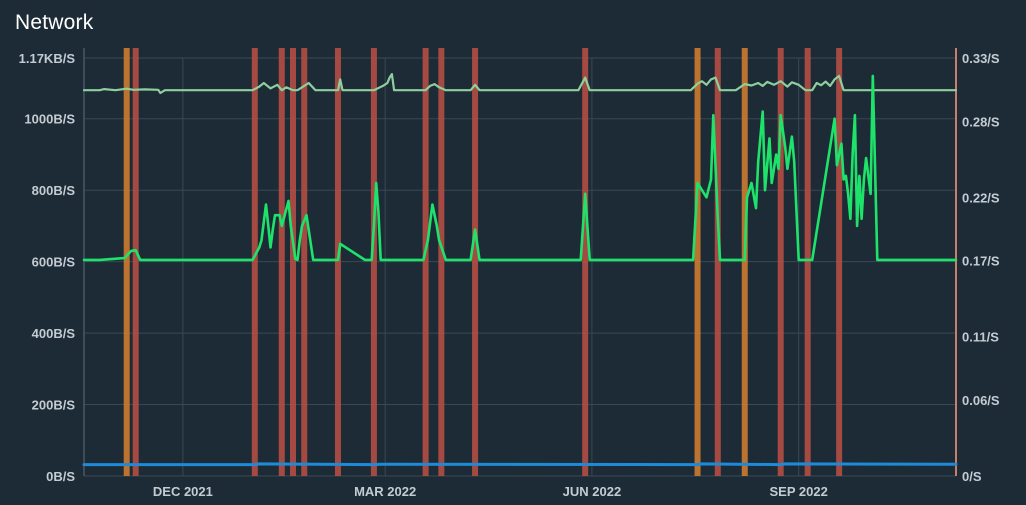 The width and height of the screenshot is (1026, 505). I want to click on y-left-tick-label: 1.17KB/S, so click(47, 58).